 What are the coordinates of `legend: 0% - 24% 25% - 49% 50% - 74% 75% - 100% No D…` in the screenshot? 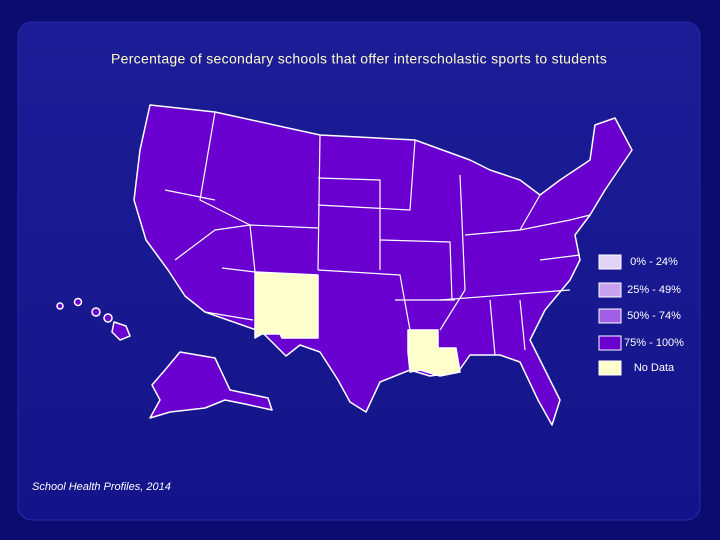 It's located at (641, 315).